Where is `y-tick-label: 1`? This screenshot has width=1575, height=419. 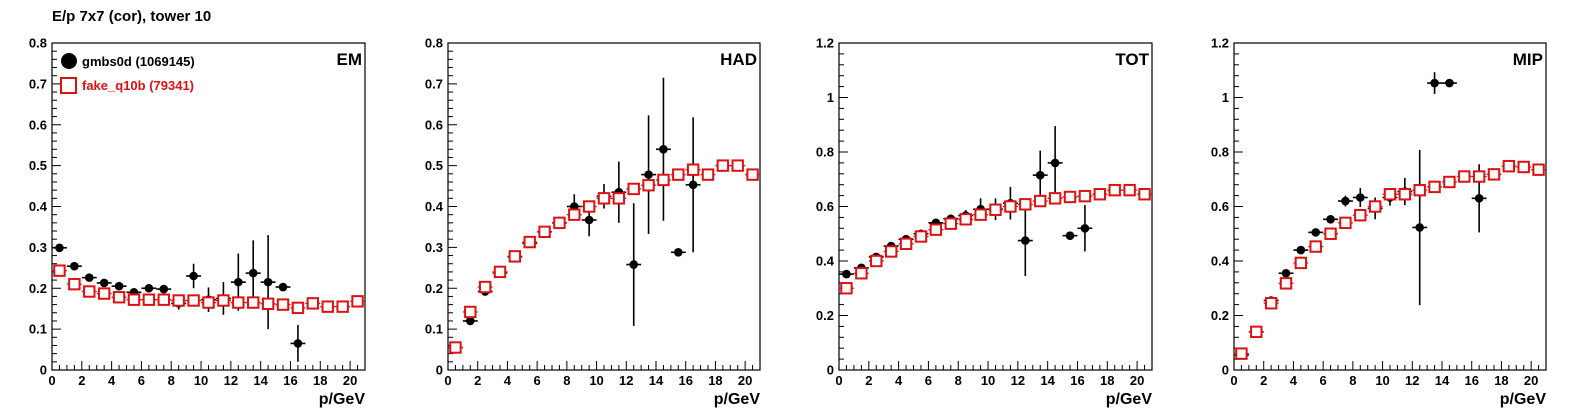 y-tick-label: 1 is located at coordinates (1225, 97).